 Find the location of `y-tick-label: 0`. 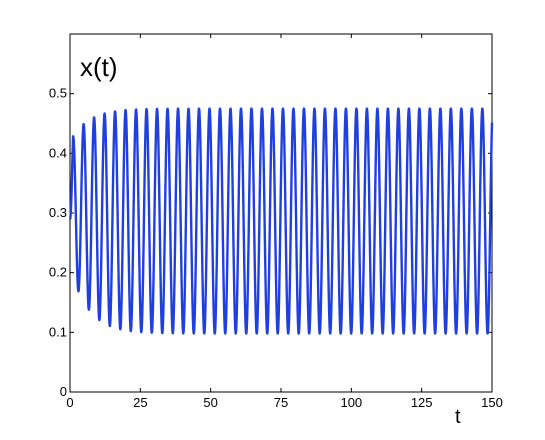

y-tick-label: 0 is located at coordinates (63, 391).